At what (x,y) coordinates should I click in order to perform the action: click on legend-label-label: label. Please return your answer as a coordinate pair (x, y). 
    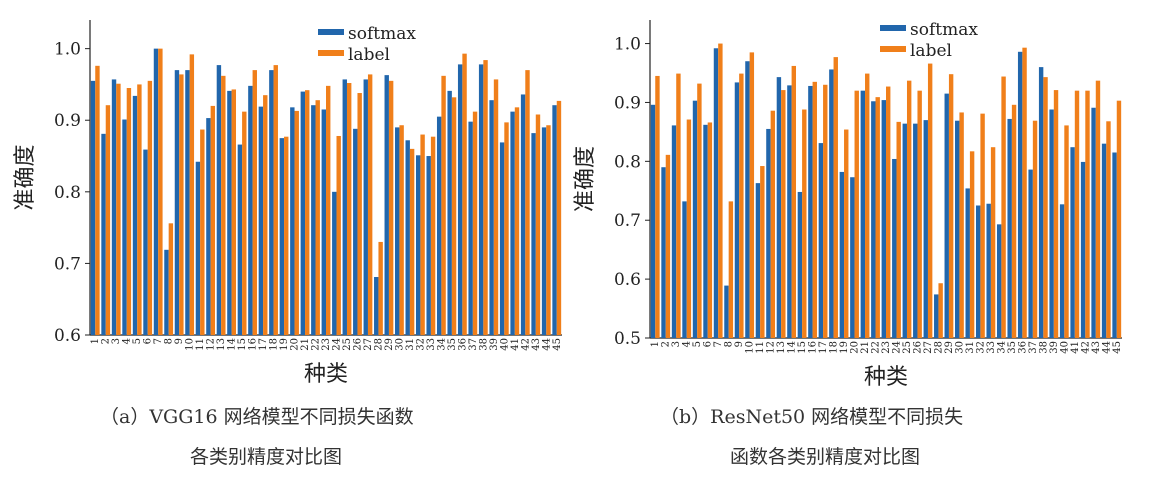
    Looking at the image, I should click on (369, 55).